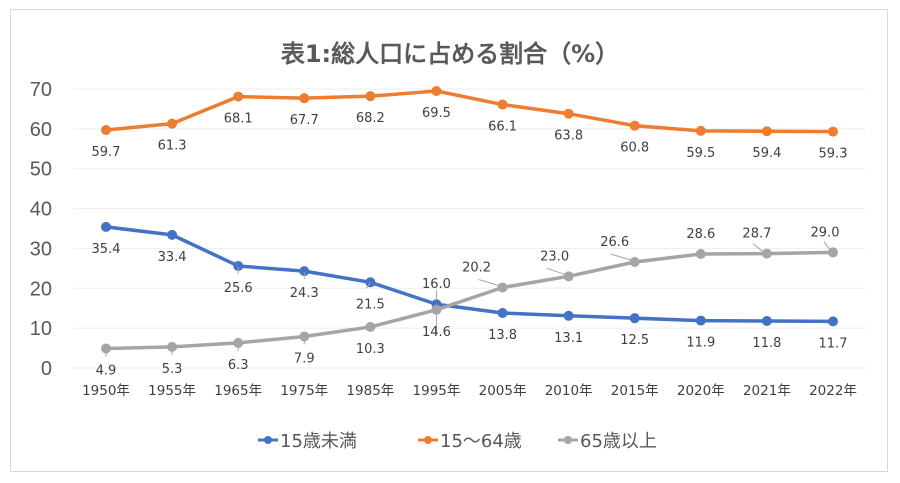 The image size is (900, 483). I want to click on x-tick-label: 2020年, so click(701, 391).